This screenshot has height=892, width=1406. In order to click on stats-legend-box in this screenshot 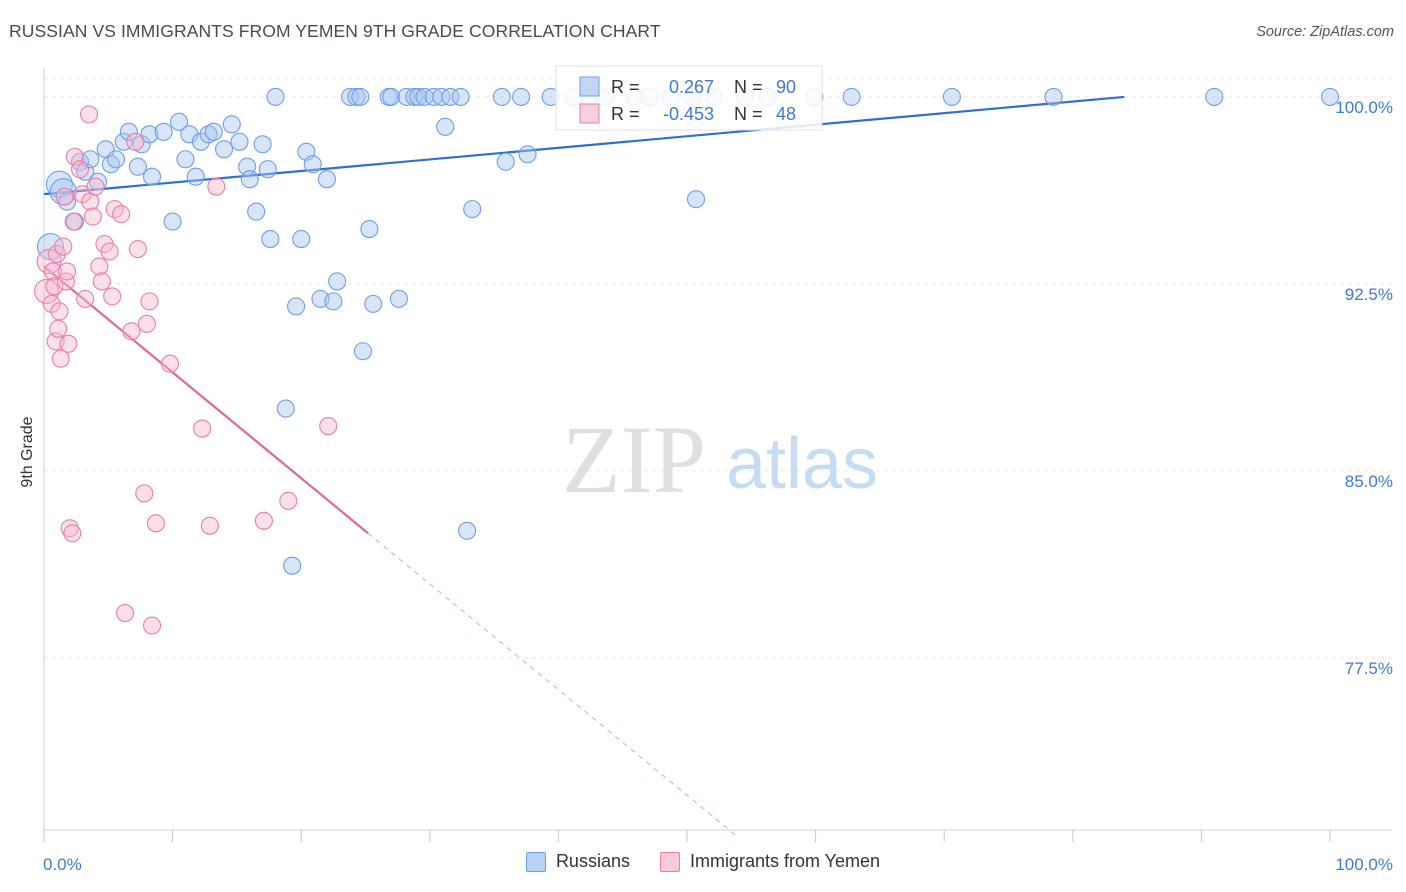, I will do `click(689, 98)`.